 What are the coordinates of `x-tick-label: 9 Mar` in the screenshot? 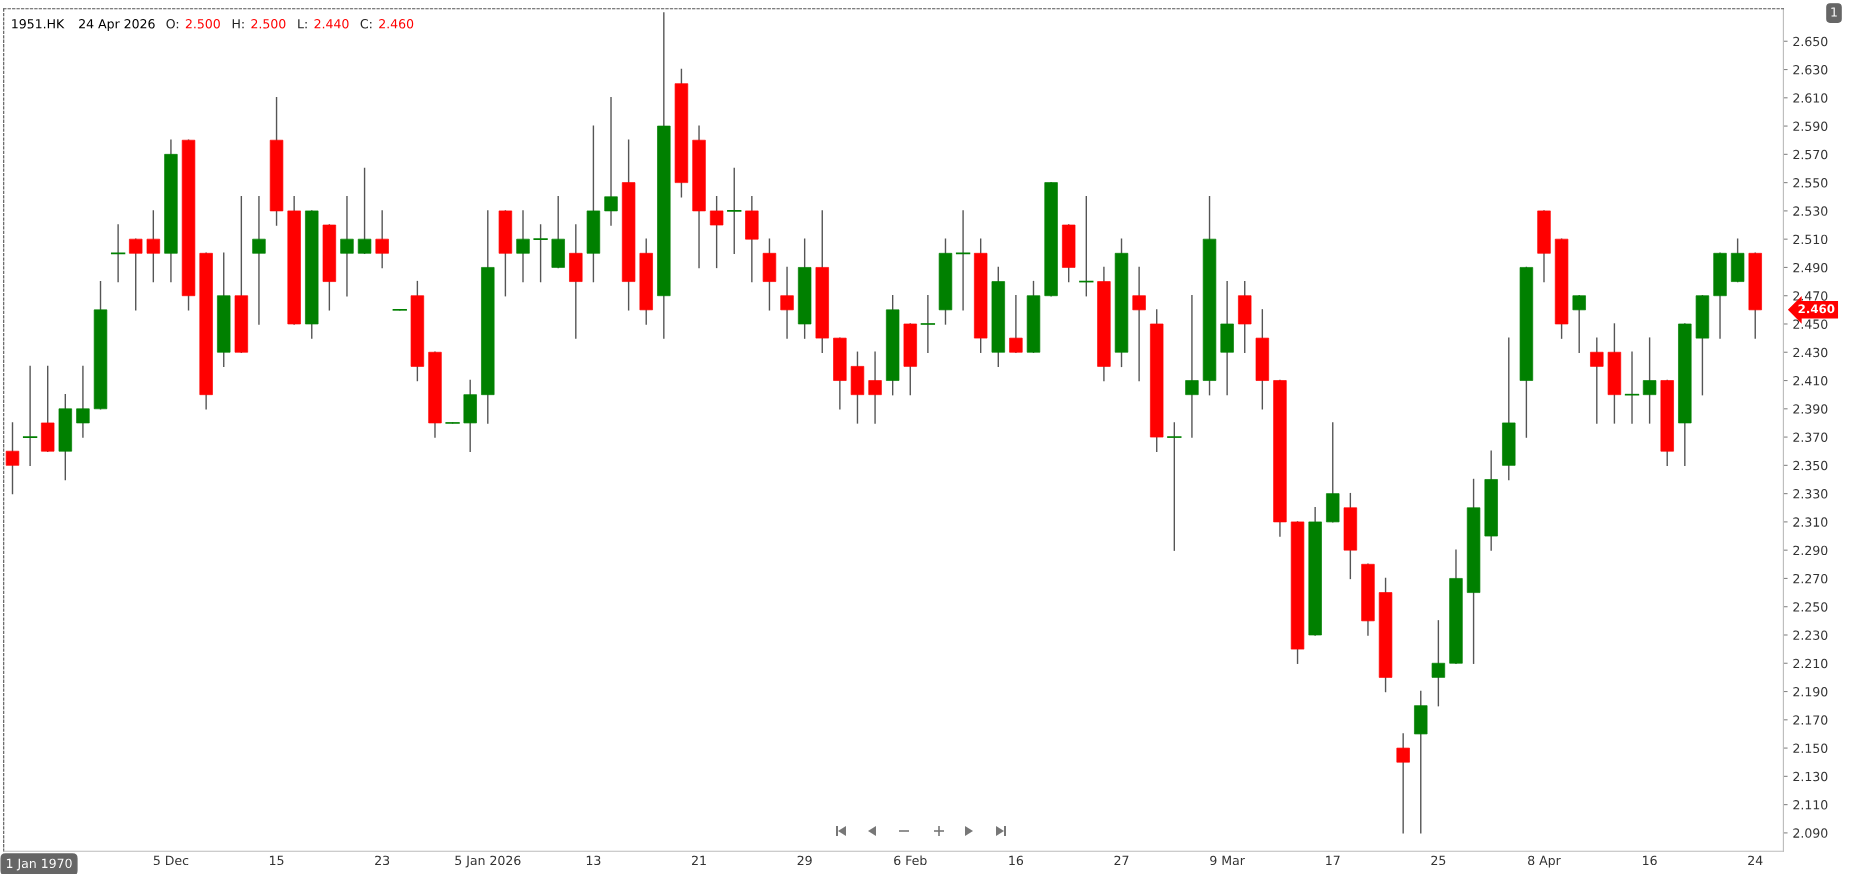 It's located at (1227, 860).